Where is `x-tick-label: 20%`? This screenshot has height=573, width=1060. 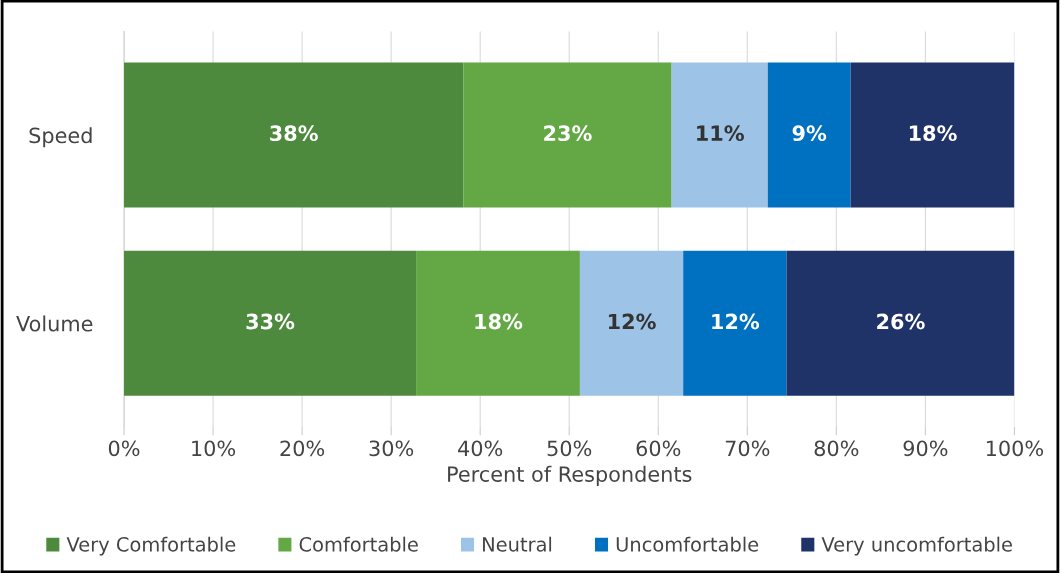 x-tick-label: 20% is located at coordinates (302, 448).